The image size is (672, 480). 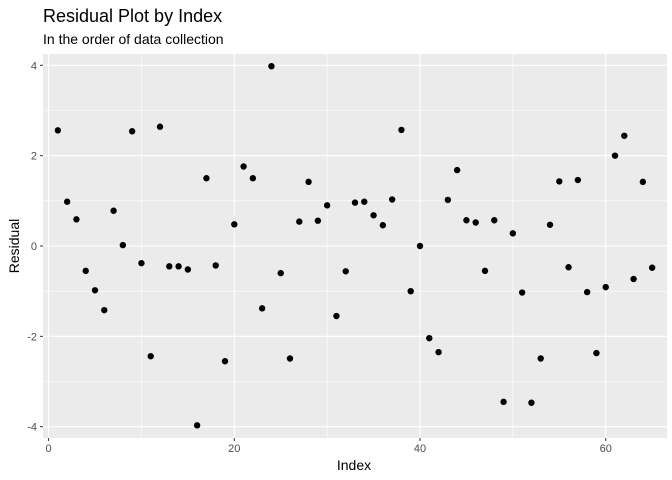 What do you see at coordinates (132, 16) in the screenshot?
I see `chart-title: Residual Plot by Index` at bounding box center [132, 16].